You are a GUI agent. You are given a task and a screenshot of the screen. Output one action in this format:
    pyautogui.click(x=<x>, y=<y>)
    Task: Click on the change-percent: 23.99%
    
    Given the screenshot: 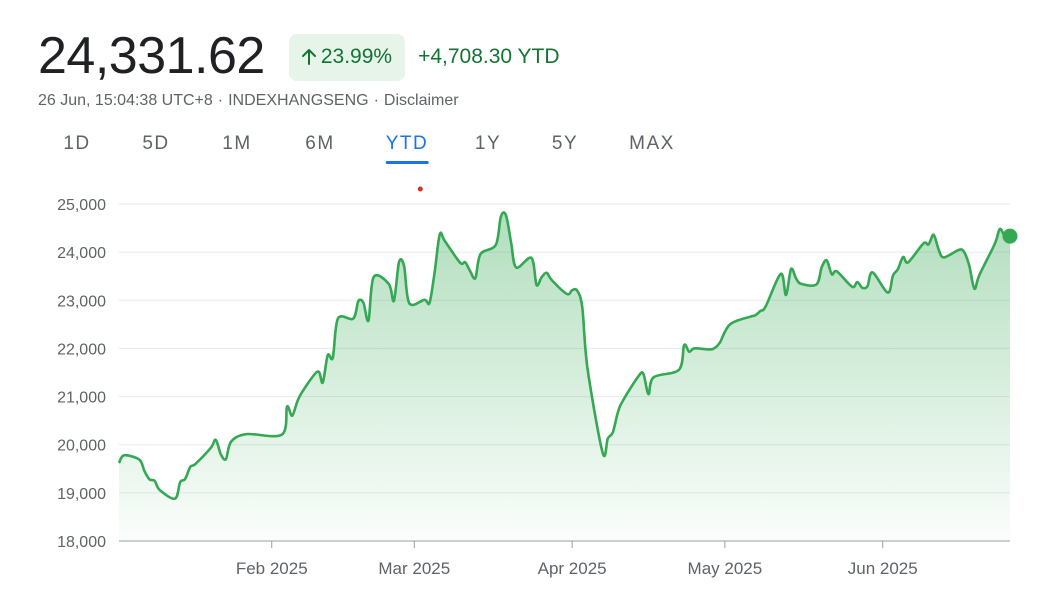 What is the action you would take?
    pyautogui.click(x=356, y=56)
    